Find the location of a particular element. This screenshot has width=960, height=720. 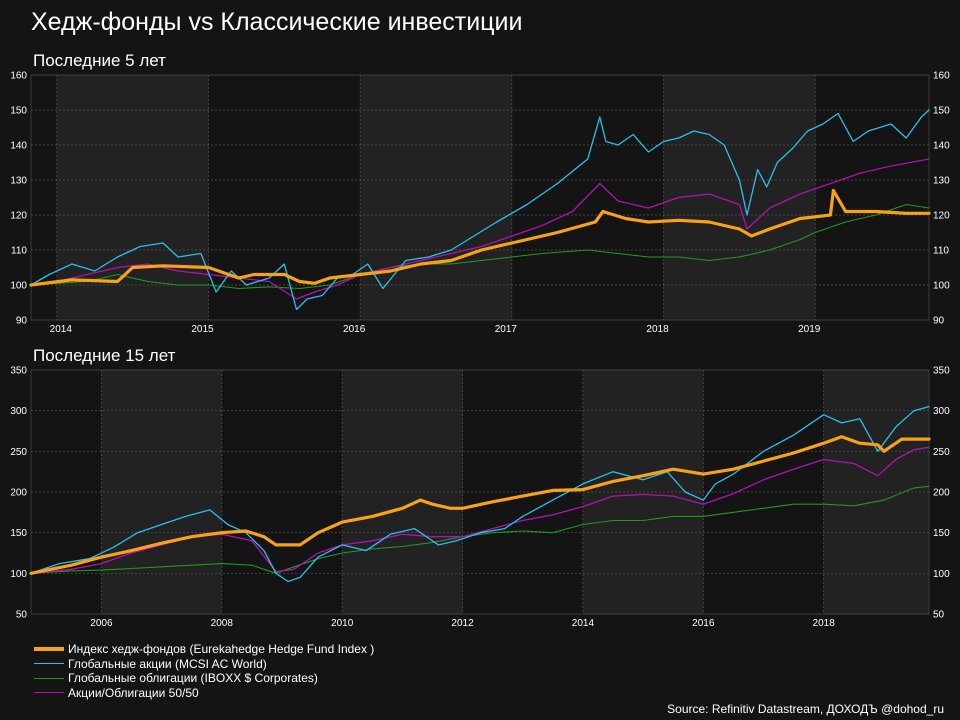

y-tick-label-right: 160 is located at coordinates (941, 76).